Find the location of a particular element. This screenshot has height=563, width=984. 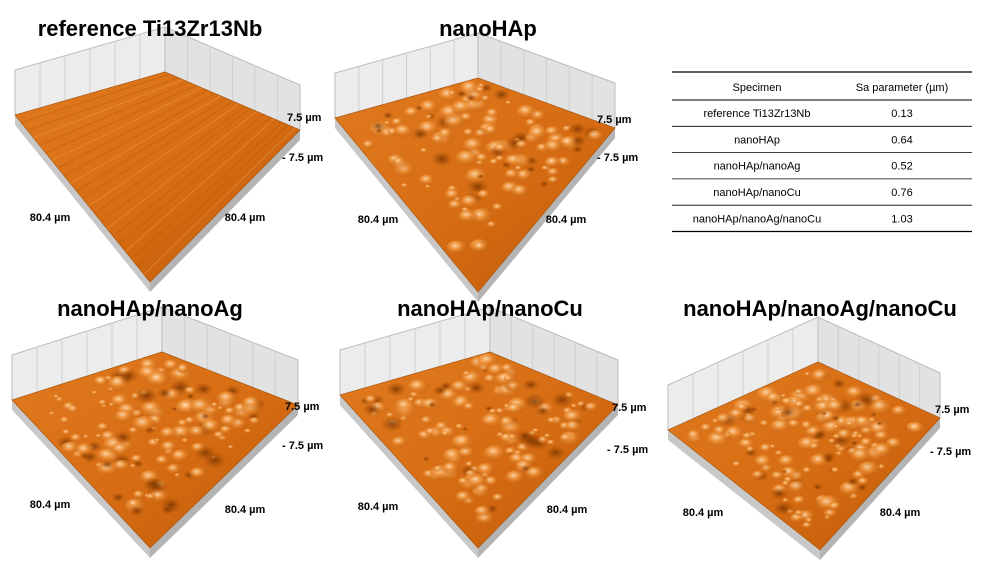

table-cell: 1.03 is located at coordinates (901, 219).